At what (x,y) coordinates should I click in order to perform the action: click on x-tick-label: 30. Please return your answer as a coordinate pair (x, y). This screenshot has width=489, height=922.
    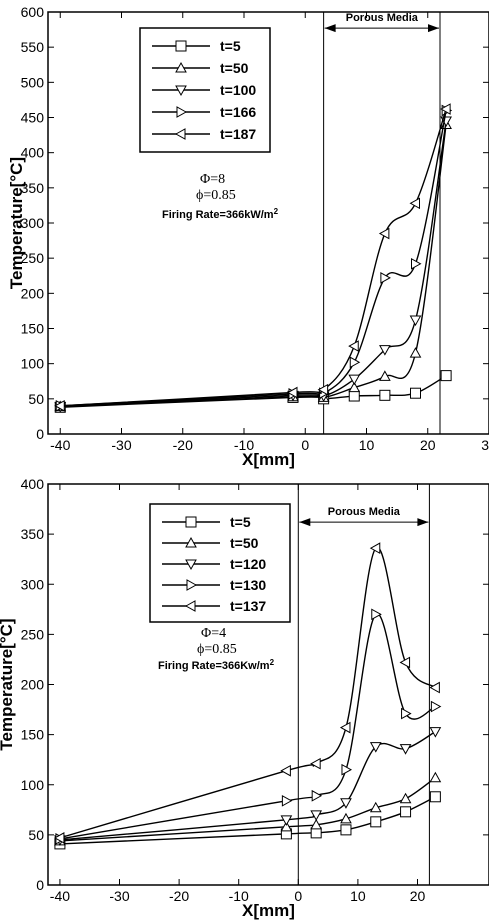
    Looking at the image, I should click on (485, 445).